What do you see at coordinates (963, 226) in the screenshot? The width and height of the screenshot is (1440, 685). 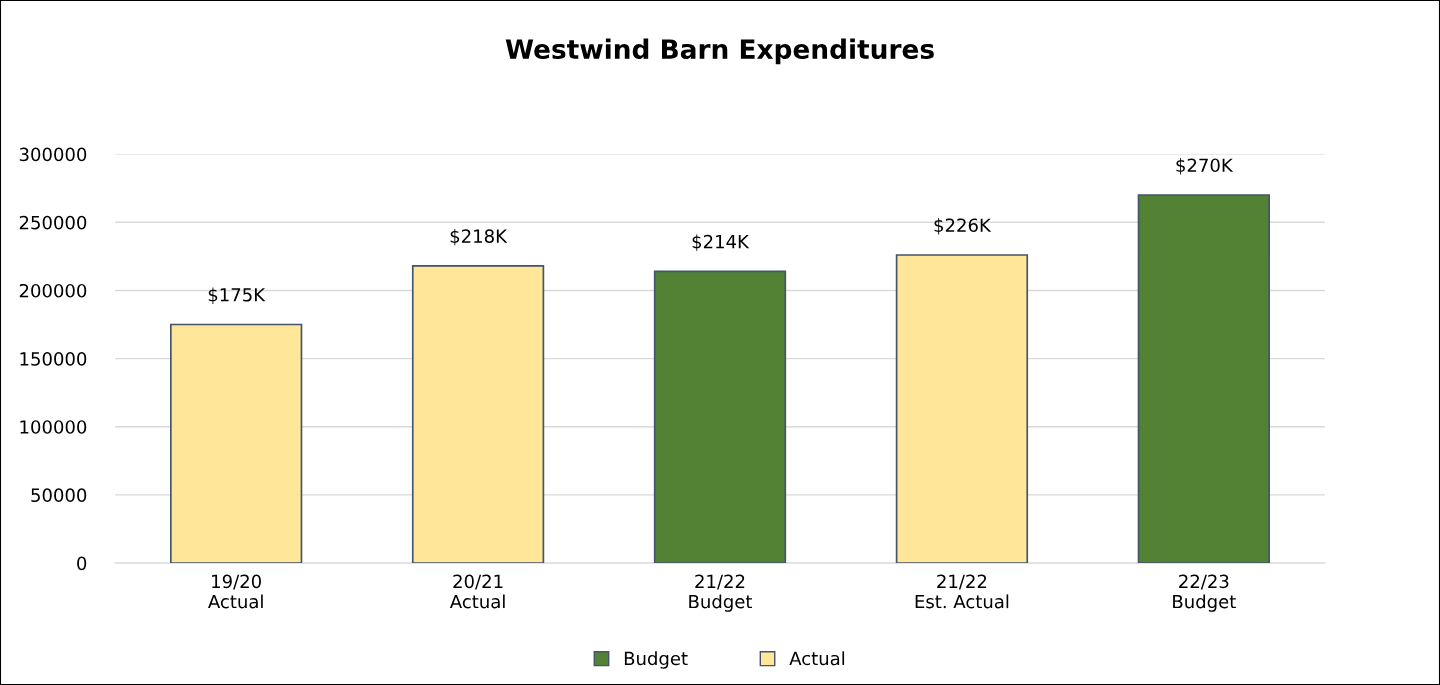 I see `data-label: $226K` at bounding box center [963, 226].